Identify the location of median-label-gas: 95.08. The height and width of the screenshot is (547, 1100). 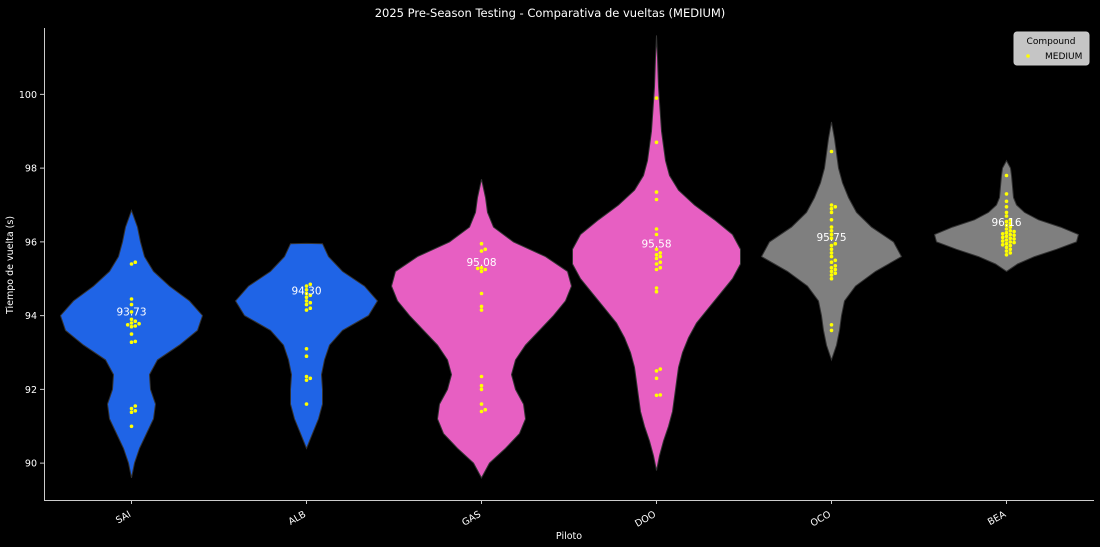
(481, 263).